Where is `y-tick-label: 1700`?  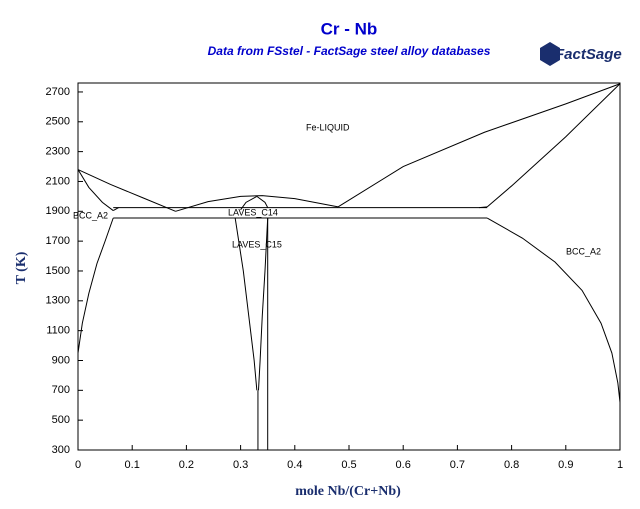 y-tick-label: 1700 is located at coordinates (58, 241).